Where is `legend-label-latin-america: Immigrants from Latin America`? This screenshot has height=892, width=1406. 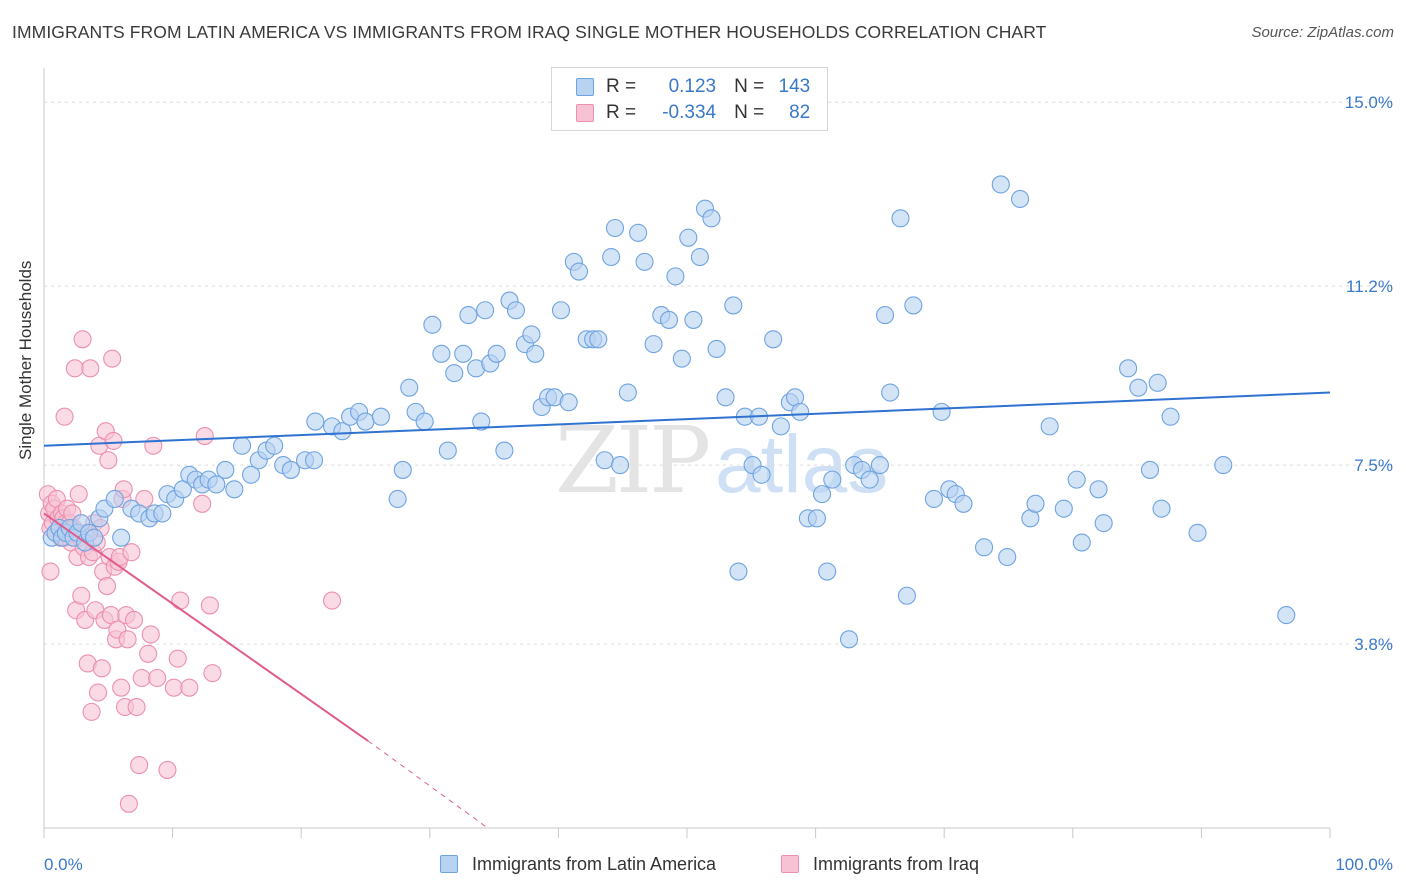
legend-label-latin-america: Immigrants from Latin America is located at coordinates (594, 863).